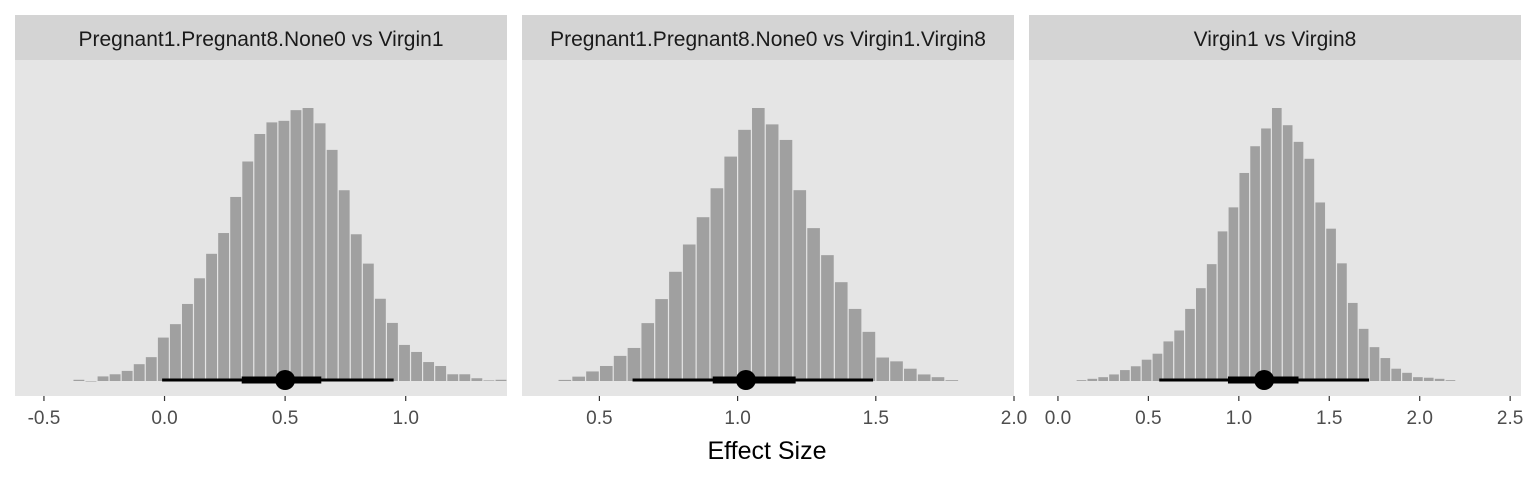 This screenshot has width=1536, height=480. I want to click on facet-strip, so click(768, 37).